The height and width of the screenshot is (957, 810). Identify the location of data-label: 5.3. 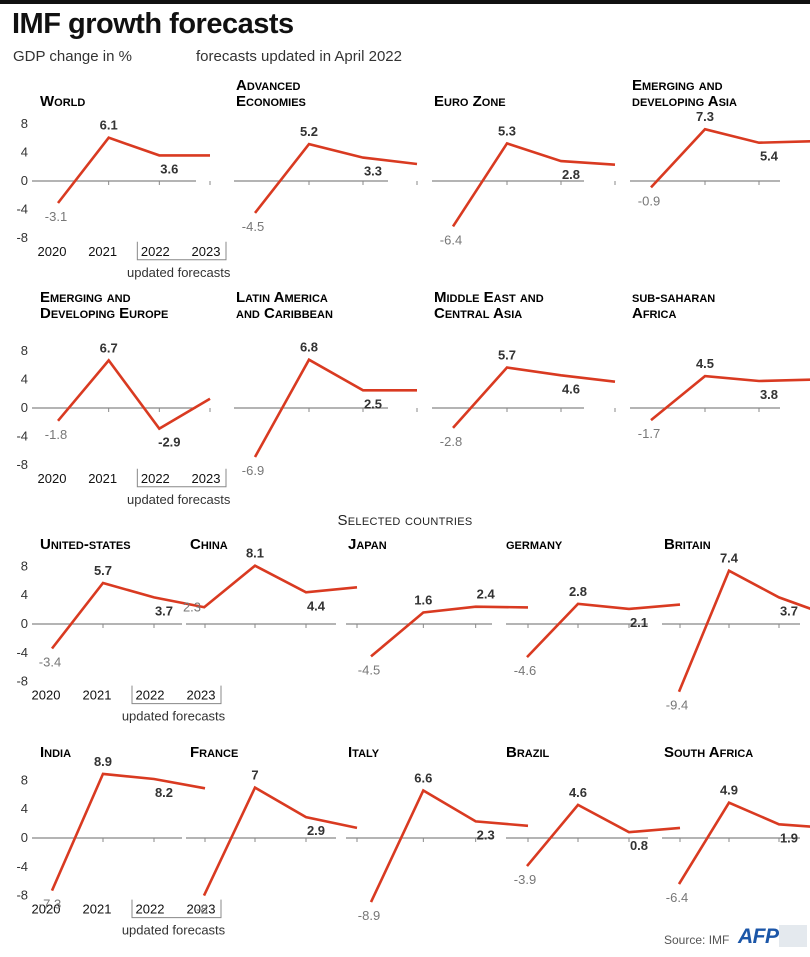
(507, 130).